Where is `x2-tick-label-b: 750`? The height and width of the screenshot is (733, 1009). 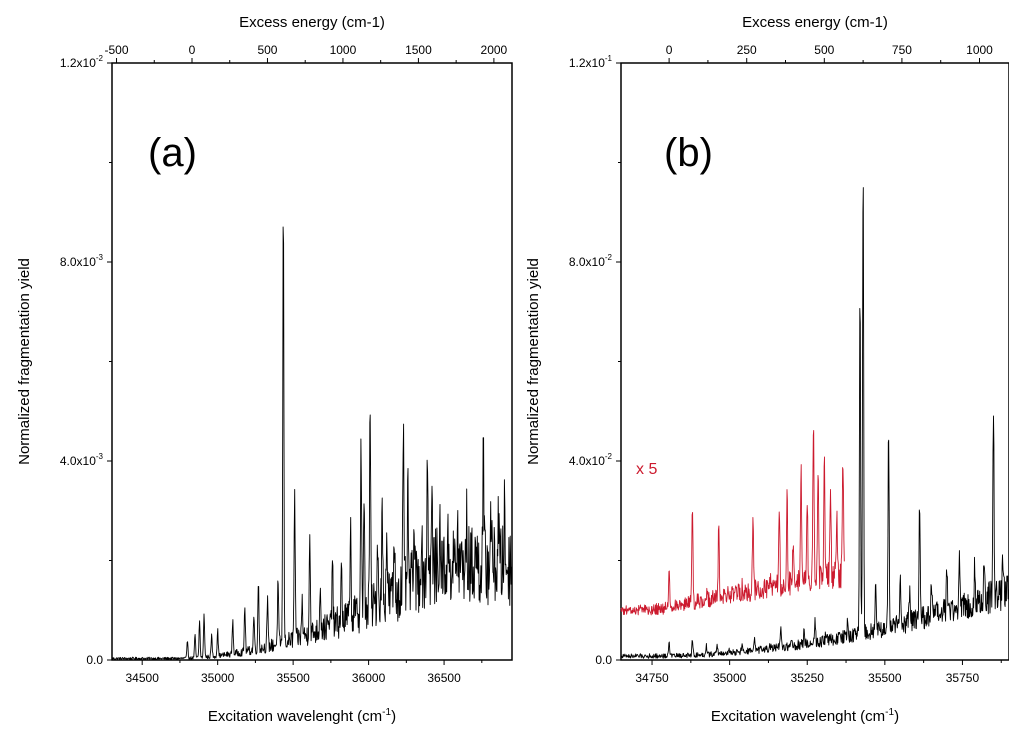 x2-tick-label-b: 750 is located at coordinates (902, 50).